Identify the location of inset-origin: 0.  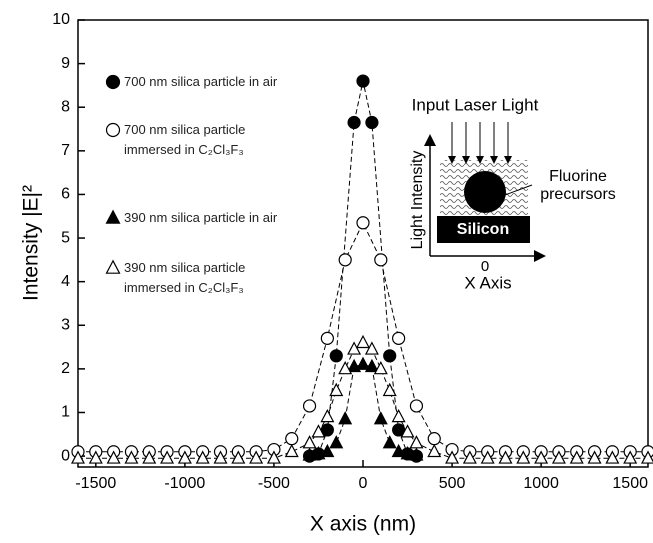
(485, 266).